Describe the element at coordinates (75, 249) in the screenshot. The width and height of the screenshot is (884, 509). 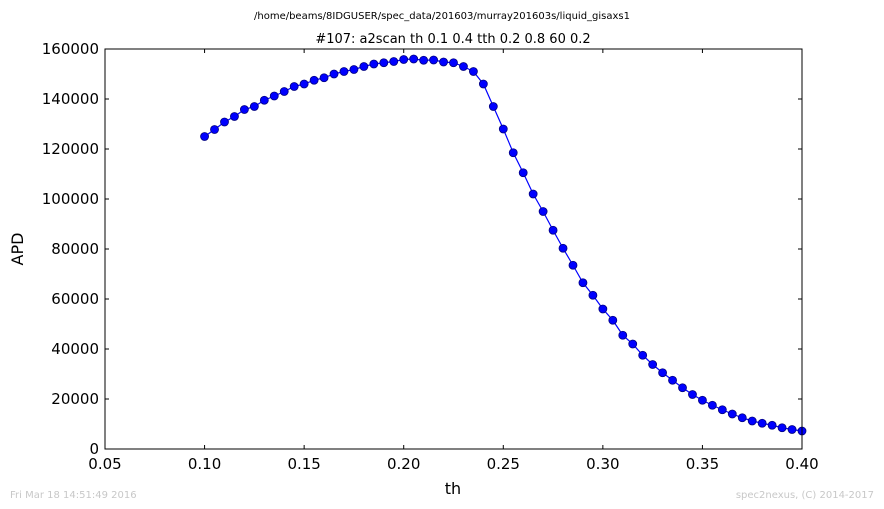
I see `y-tick-label: 80000` at that location.